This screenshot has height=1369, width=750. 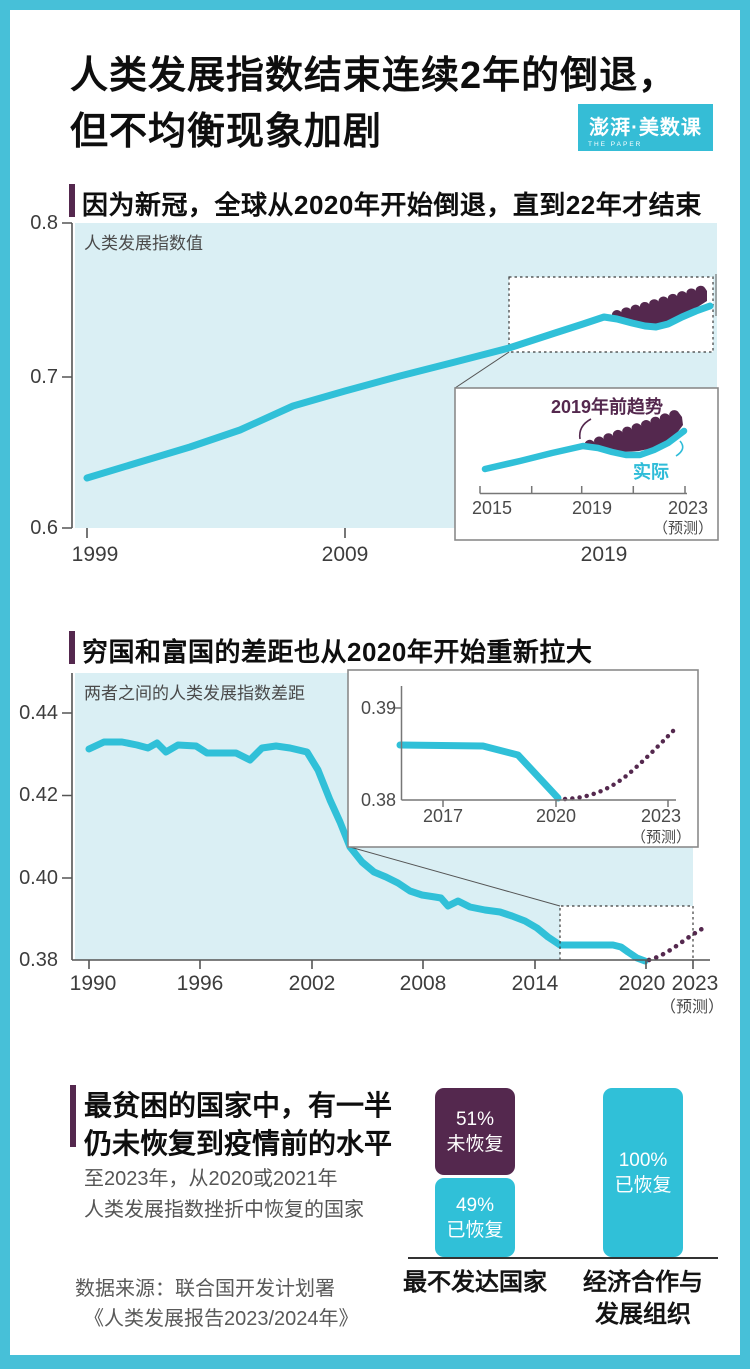 What do you see at coordinates (38, 713) in the screenshot?
I see `chart2-y-tick-0.44: 0.44` at bounding box center [38, 713].